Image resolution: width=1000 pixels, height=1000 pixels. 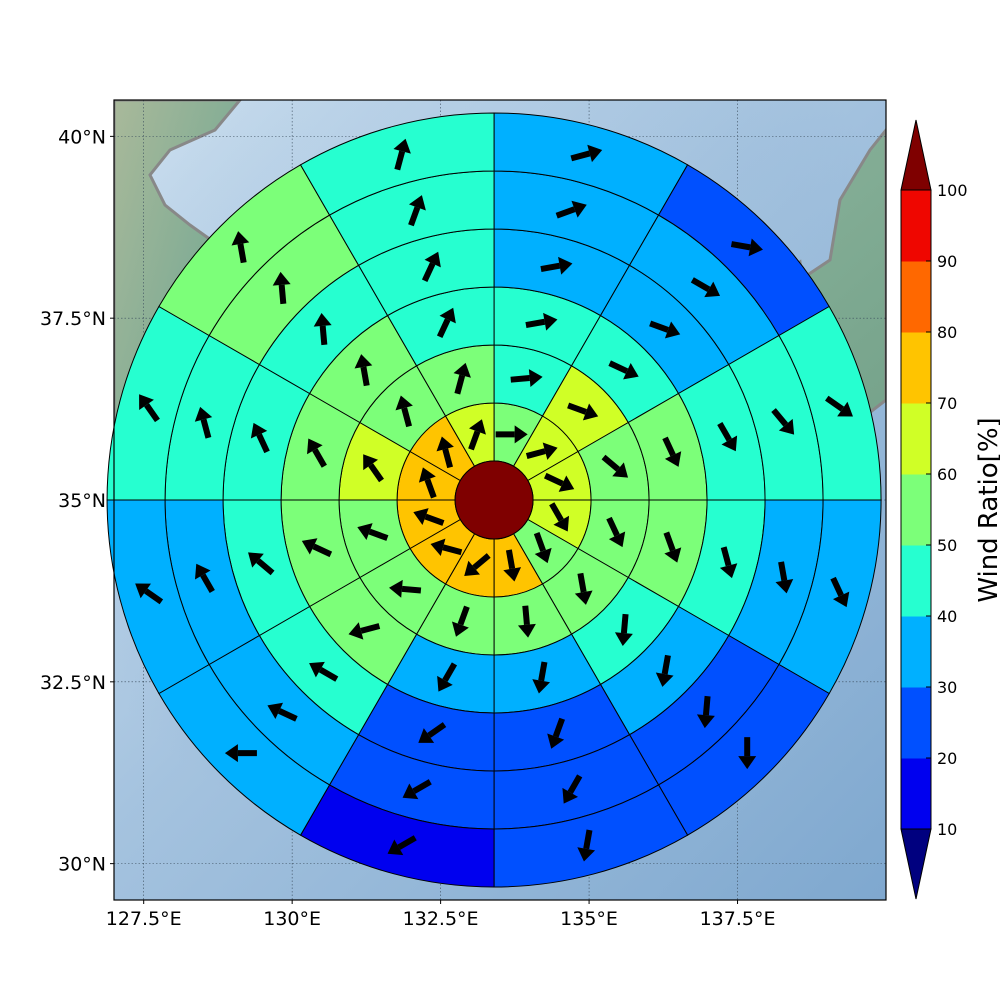 What do you see at coordinates (73, 683) in the screenshot?
I see `lat-tick-label: 32.5°N` at bounding box center [73, 683].